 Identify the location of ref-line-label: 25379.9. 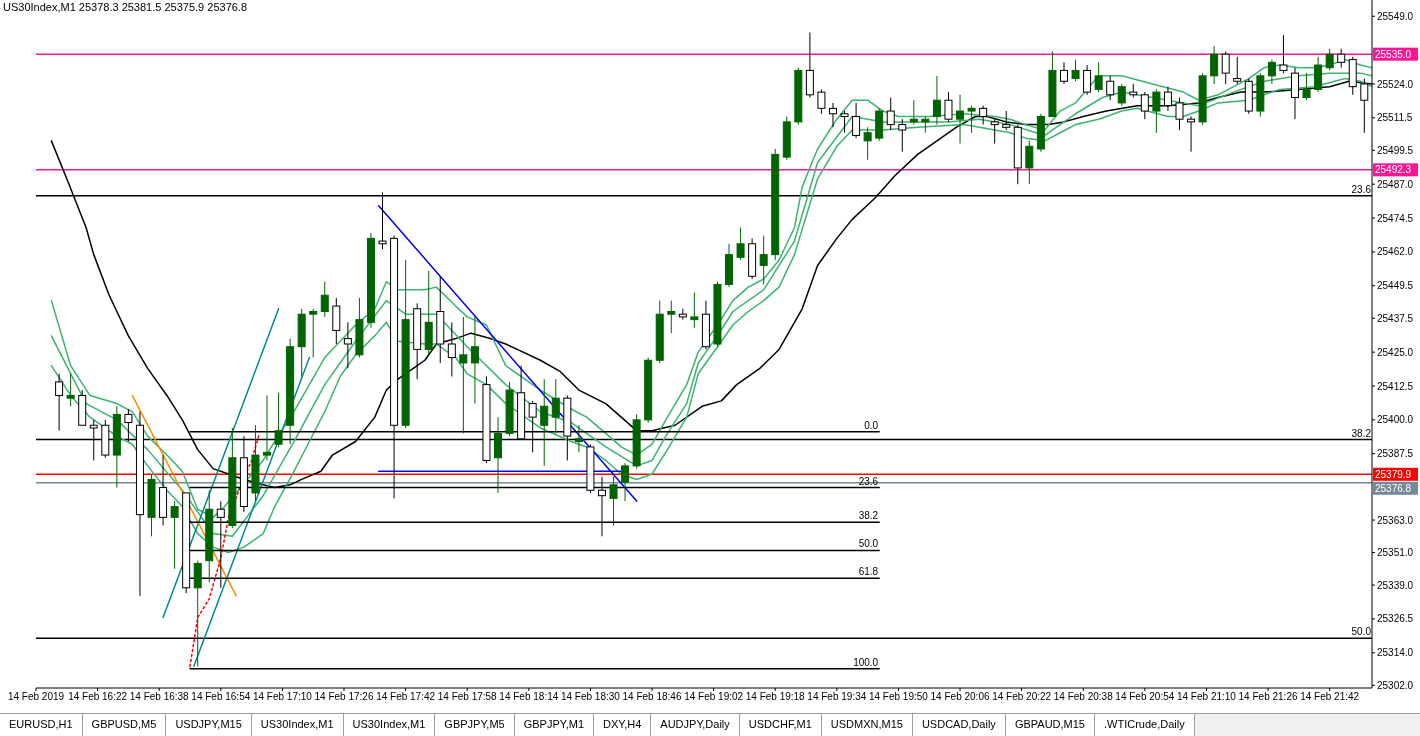
(1393, 474).